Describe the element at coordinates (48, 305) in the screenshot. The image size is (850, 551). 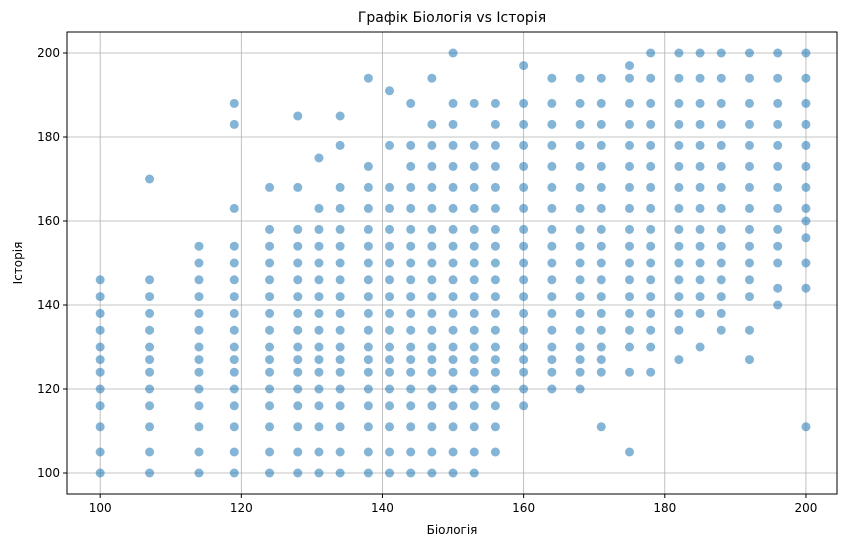
I see `y-tick-label: 140` at that location.